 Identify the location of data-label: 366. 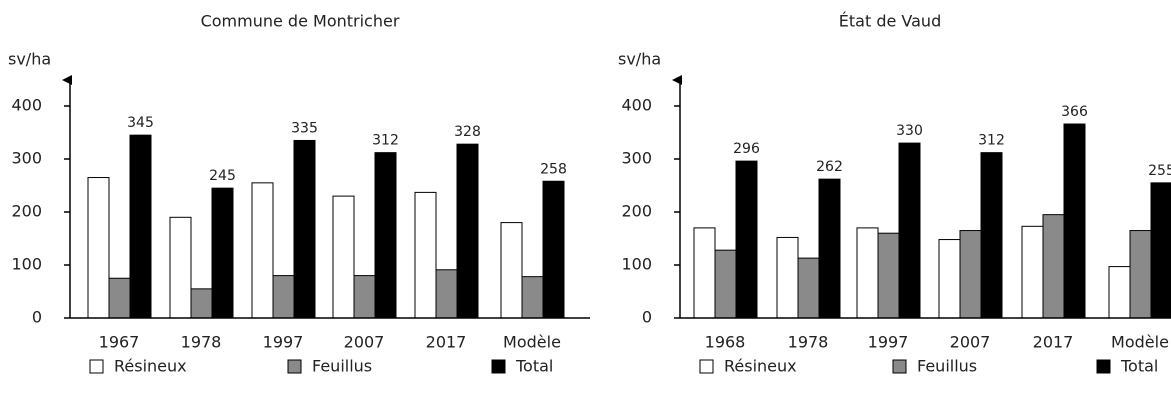
(1074, 112).